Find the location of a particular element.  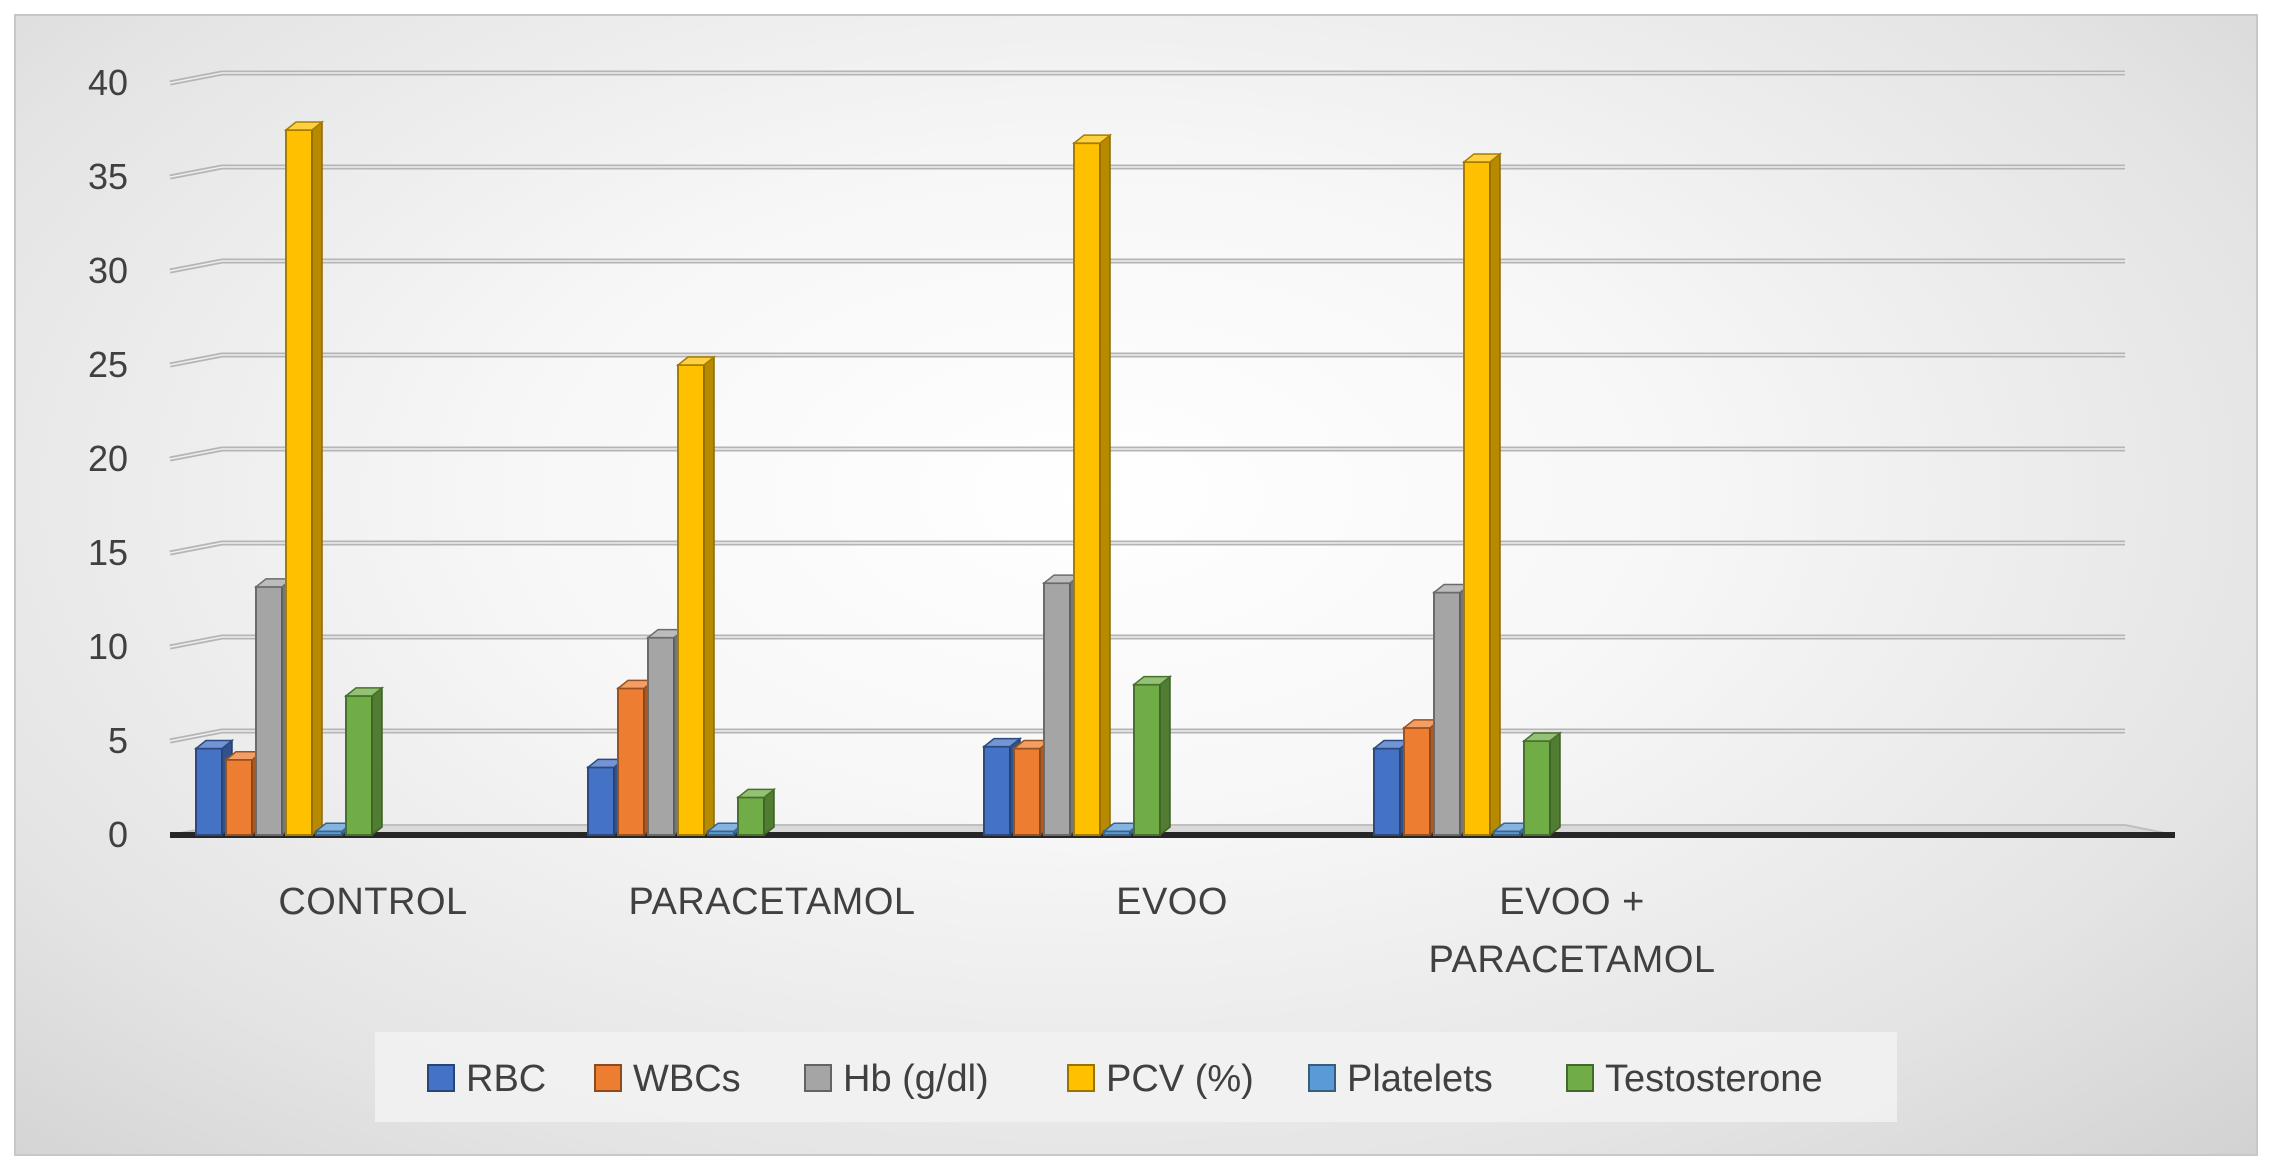

y-tick-label: 40 is located at coordinates (108, 82).